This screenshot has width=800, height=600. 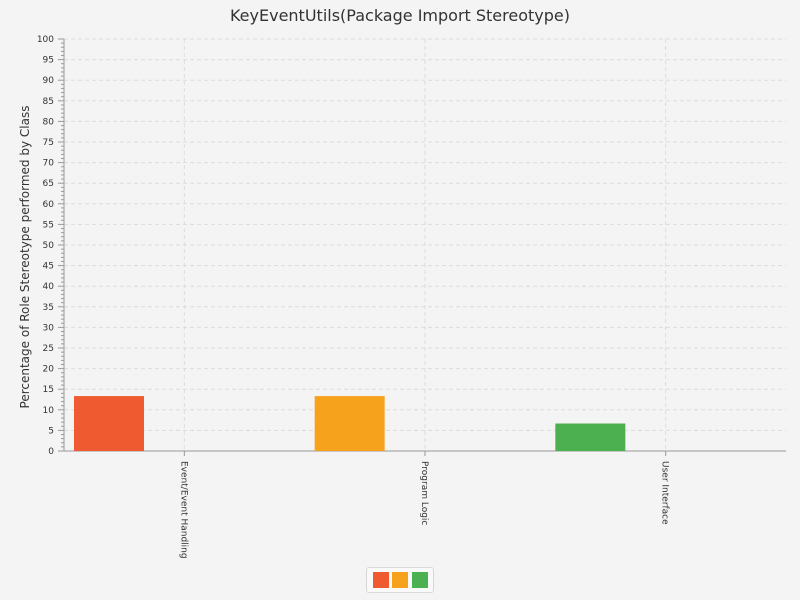 What do you see at coordinates (49, 122) in the screenshot?
I see `y-tick-label: 80` at bounding box center [49, 122].